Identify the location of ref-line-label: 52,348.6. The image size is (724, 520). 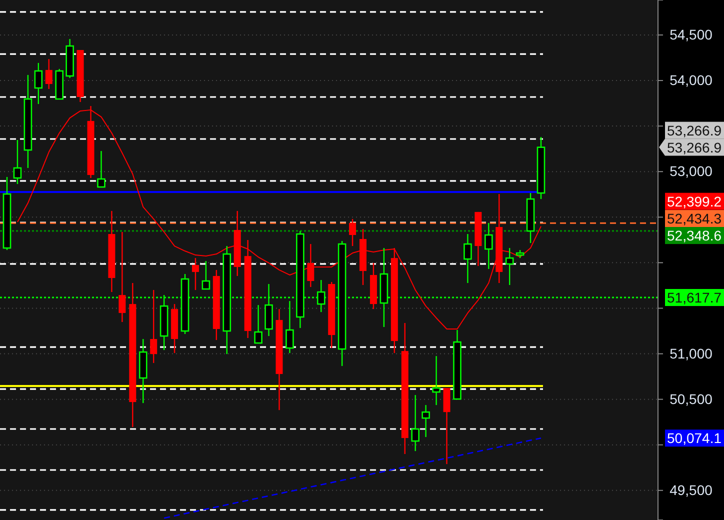
(694, 236).